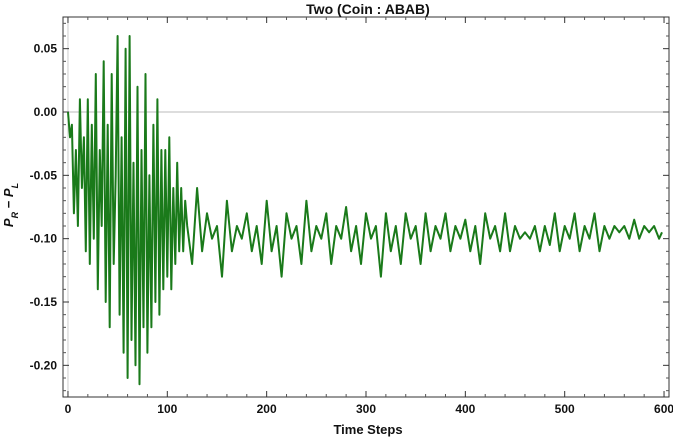  Describe the element at coordinates (465, 409) in the screenshot. I see `x-tick-label: 400` at that location.